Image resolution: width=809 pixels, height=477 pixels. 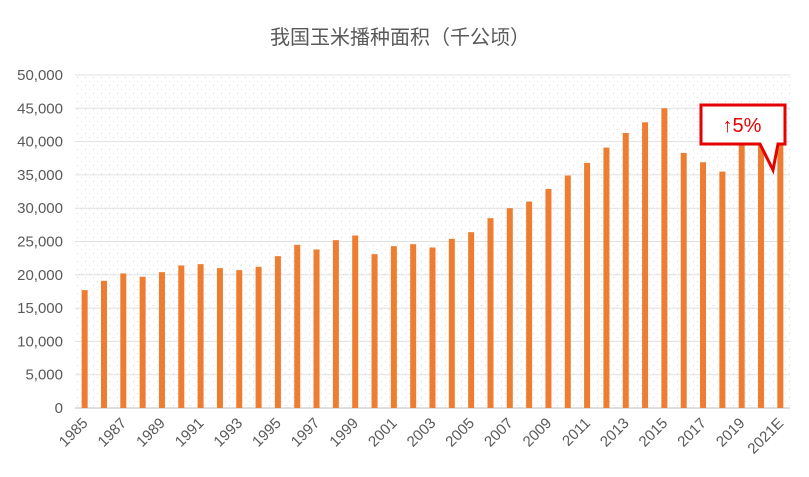 What do you see at coordinates (499, 433) in the screenshot?
I see `x-tick-label: 2007` at bounding box center [499, 433].